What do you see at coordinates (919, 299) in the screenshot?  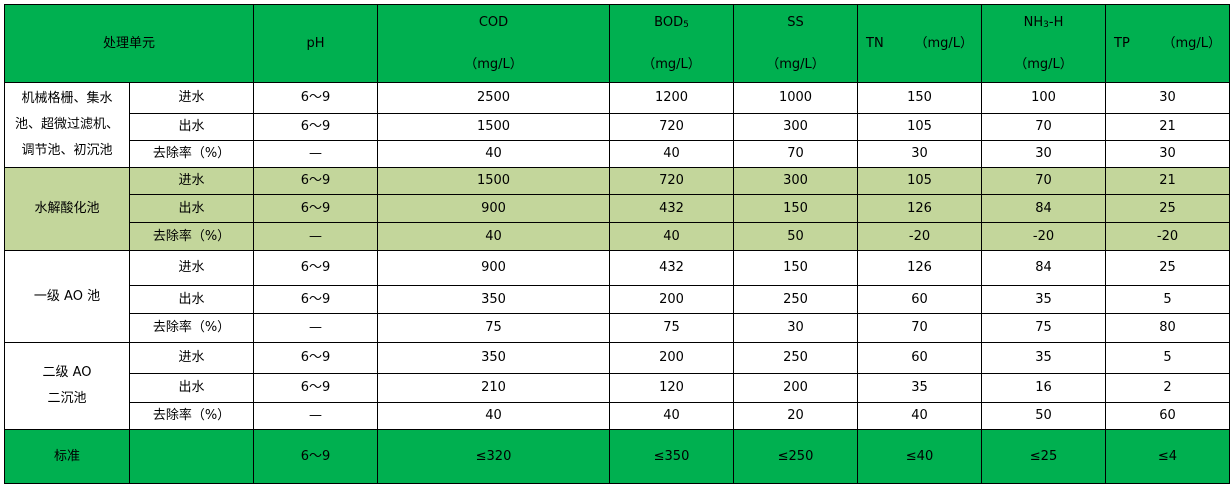 I see `cell-value: 60` at bounding box center [919, 299].